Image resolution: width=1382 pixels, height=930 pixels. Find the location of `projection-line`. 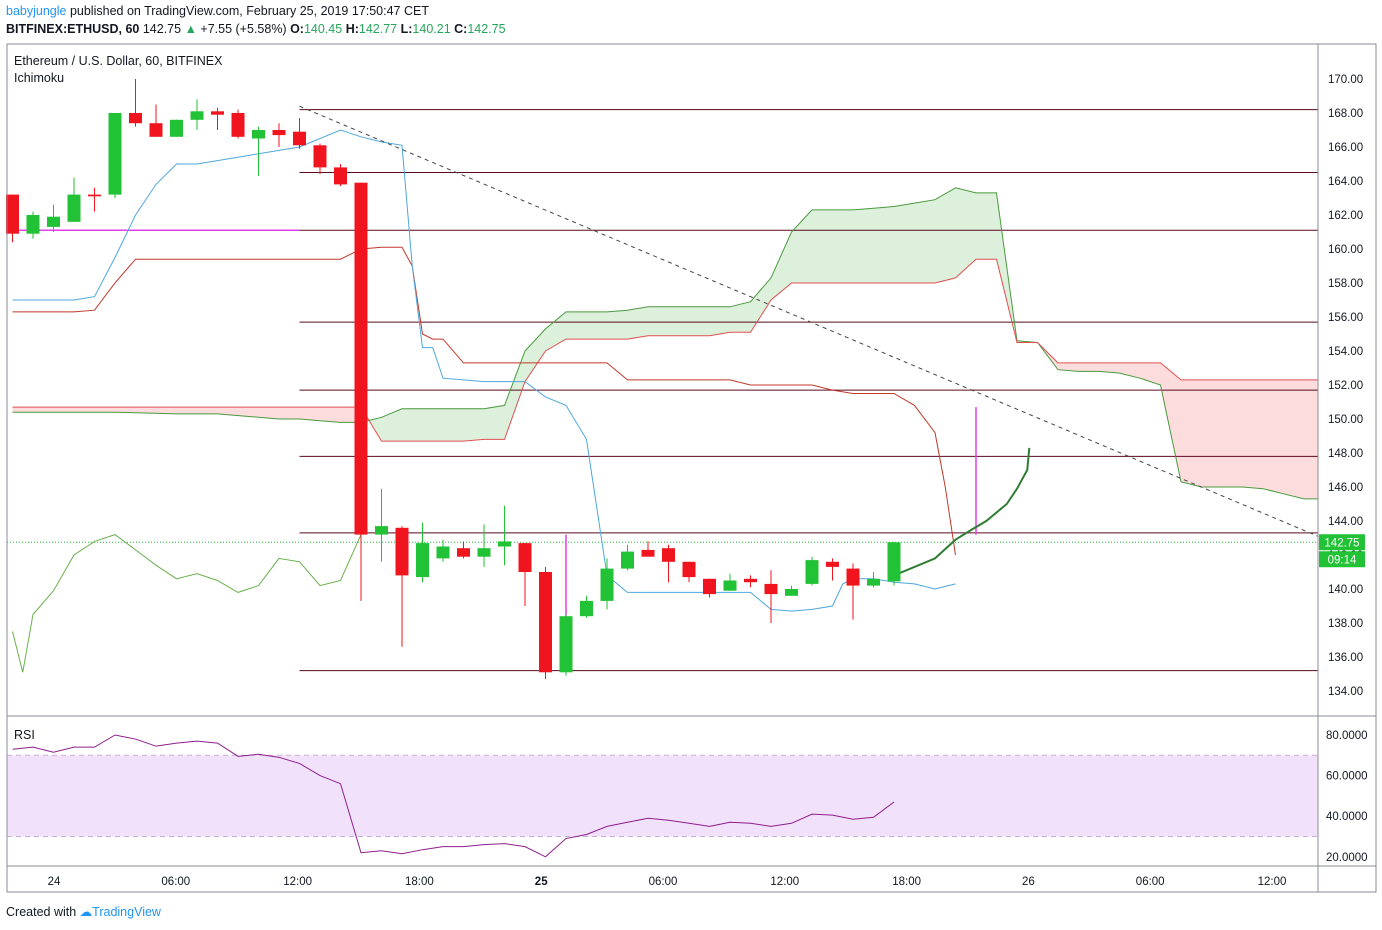

projection-line is located at coordinates (962, 512).